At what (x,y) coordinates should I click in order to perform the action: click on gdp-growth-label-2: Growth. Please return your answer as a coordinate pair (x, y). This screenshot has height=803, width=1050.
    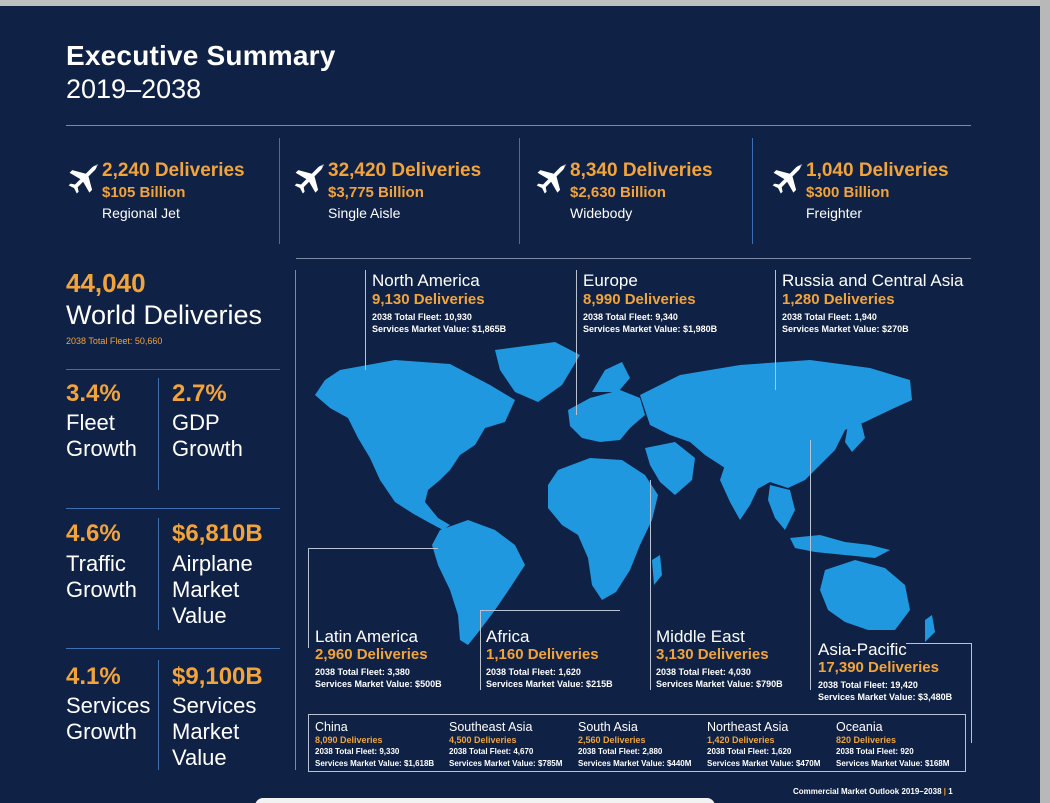
    Looking at the image, I should click on (207, 448).